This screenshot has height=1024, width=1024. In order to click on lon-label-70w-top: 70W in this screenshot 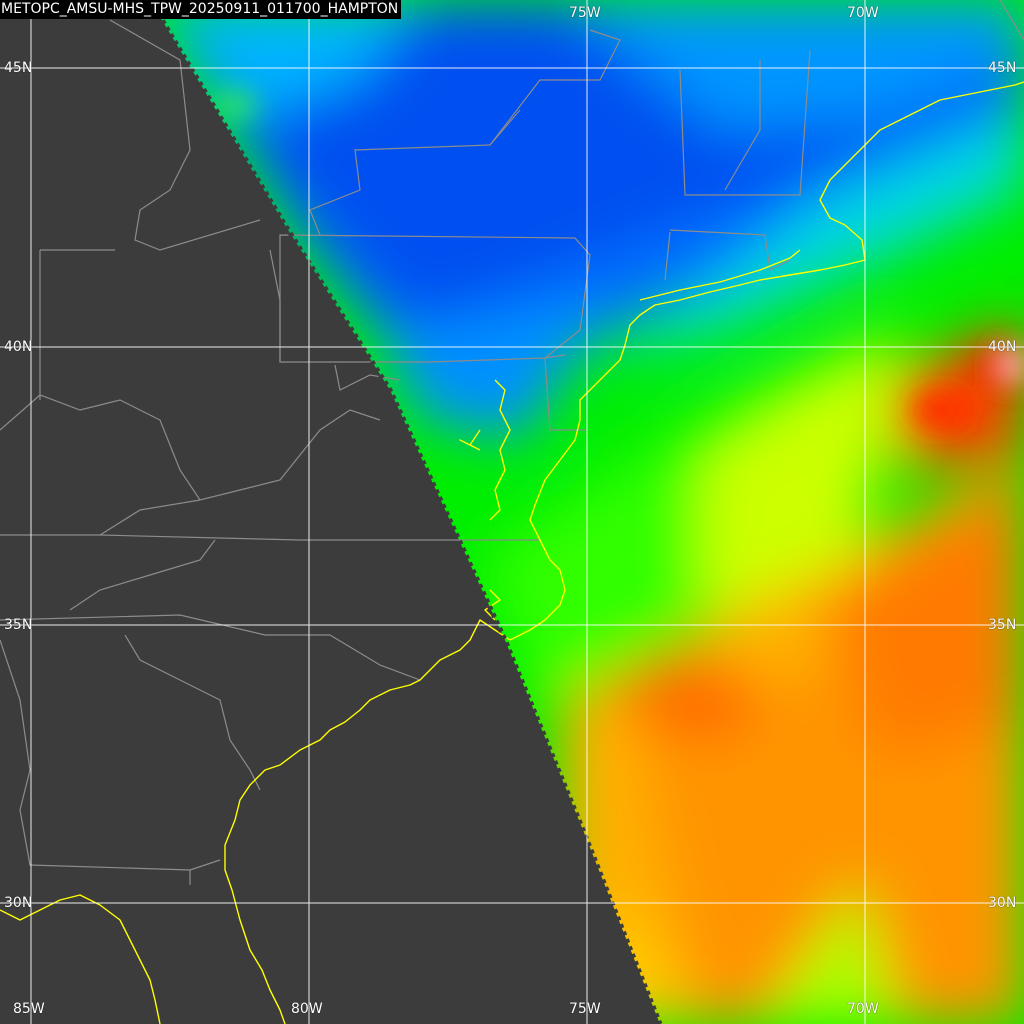, I will do `click(863, 13)`.